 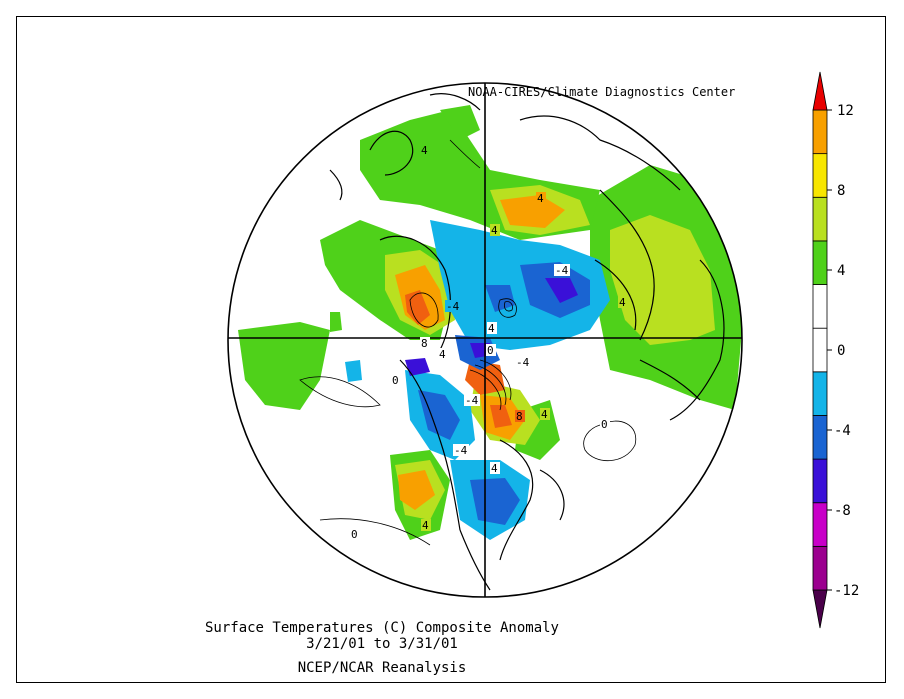 What do you see at coordinates (835, 350) in the screenshot?
I see `colorbar: 12 8 4 0 -4 -8 -12` at bounding box center [835, 350].